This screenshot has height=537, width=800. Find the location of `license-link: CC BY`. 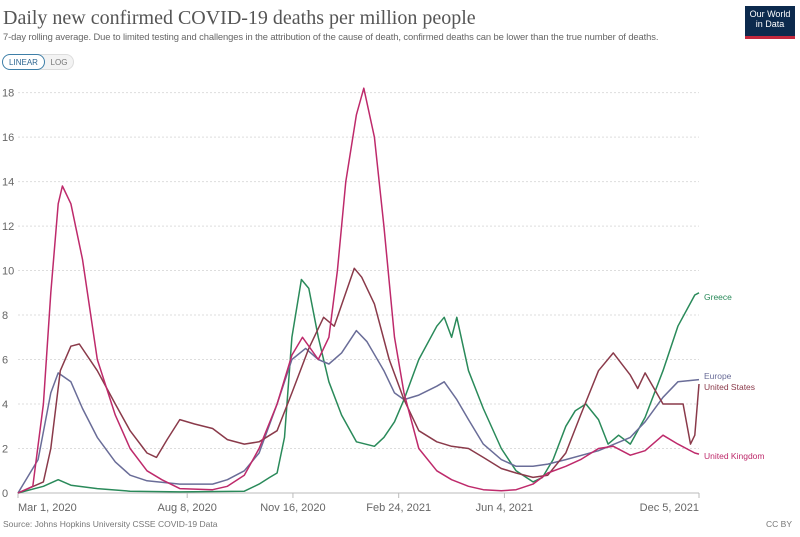

license-link: CC BY is located at coordinates (779, 524).